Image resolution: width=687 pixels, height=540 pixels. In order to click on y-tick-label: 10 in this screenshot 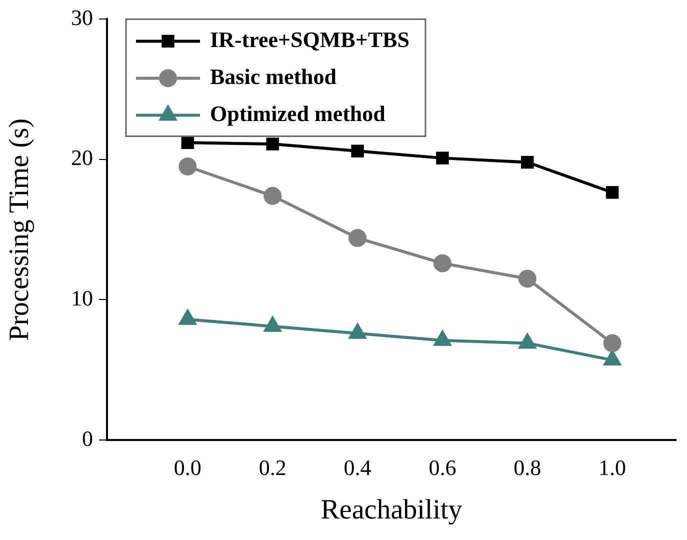, I will do `click(82, 298)`.